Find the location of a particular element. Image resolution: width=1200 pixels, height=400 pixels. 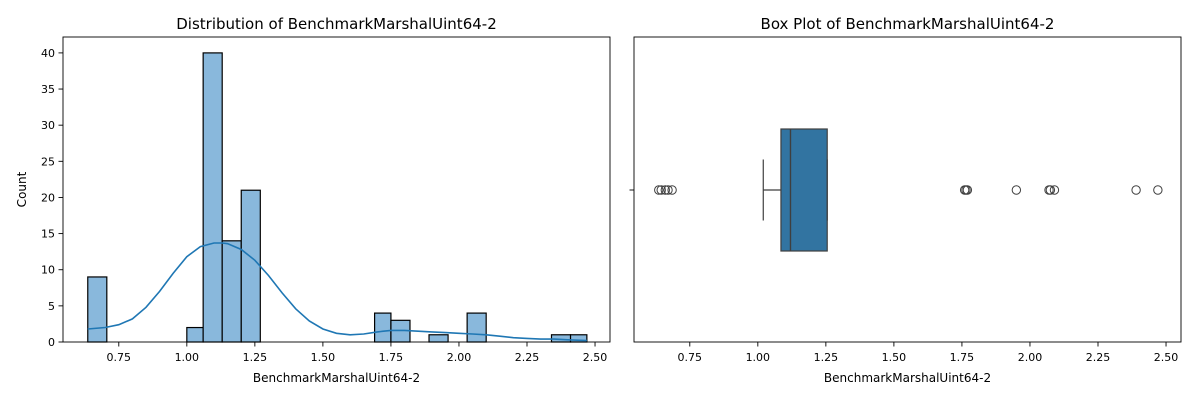

histogram-x-tick-label-1: 1.00 is located at coordinates (187, 357).